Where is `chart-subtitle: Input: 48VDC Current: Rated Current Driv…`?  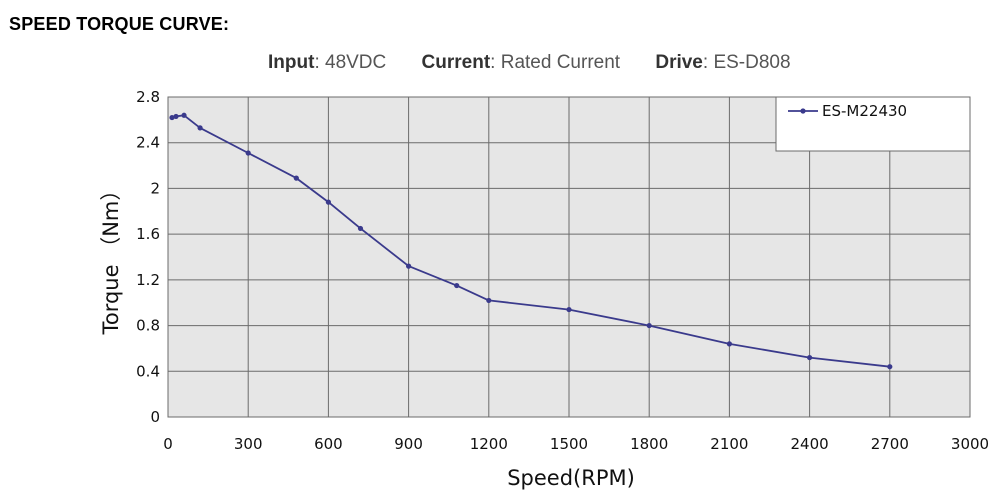
chart-subtitle: Input: 48VDC Current: Rated Current Driv… is located at coordinates (529, 62).